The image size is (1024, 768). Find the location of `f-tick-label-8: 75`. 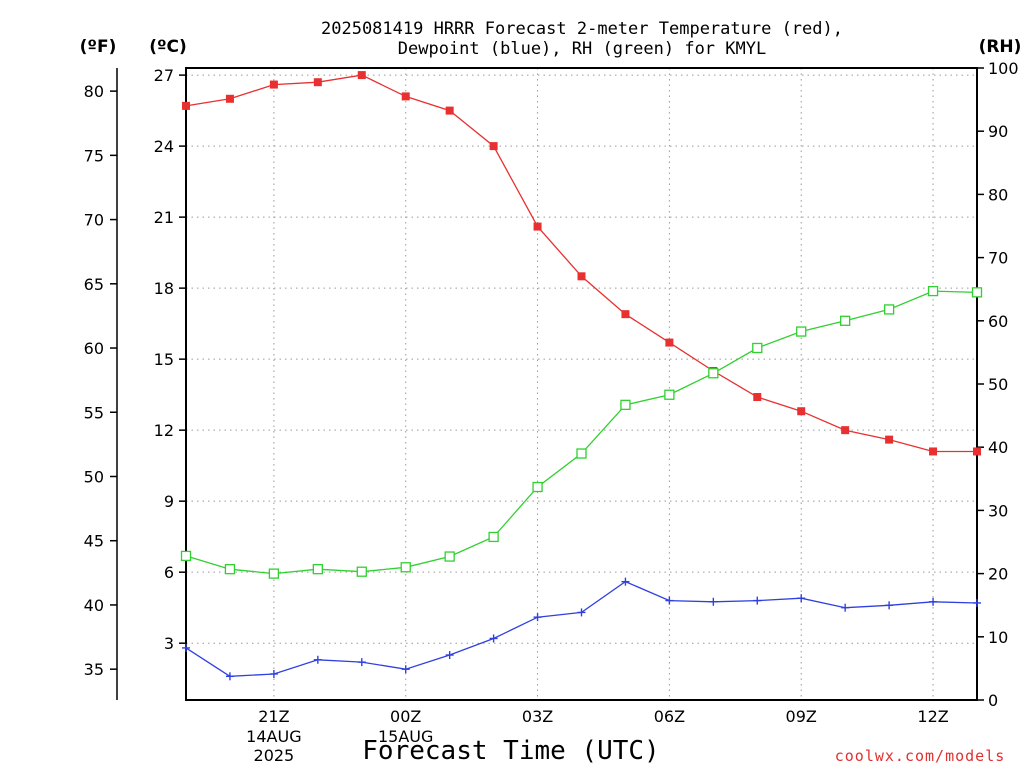

f-tick-label-8: 75 is located at coordinates (94, 155).